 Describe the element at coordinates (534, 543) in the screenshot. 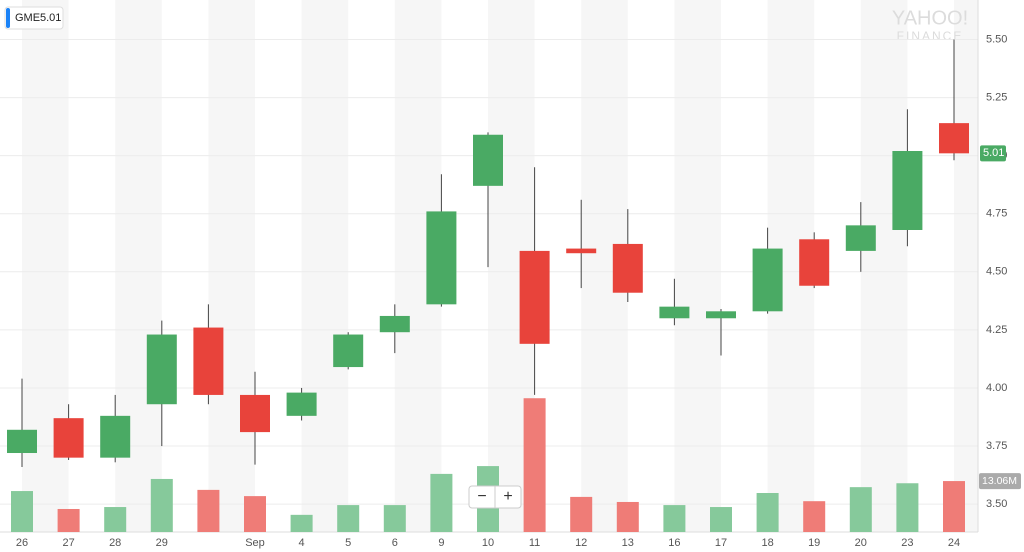

I see `x-tick-label: 11` at that location.